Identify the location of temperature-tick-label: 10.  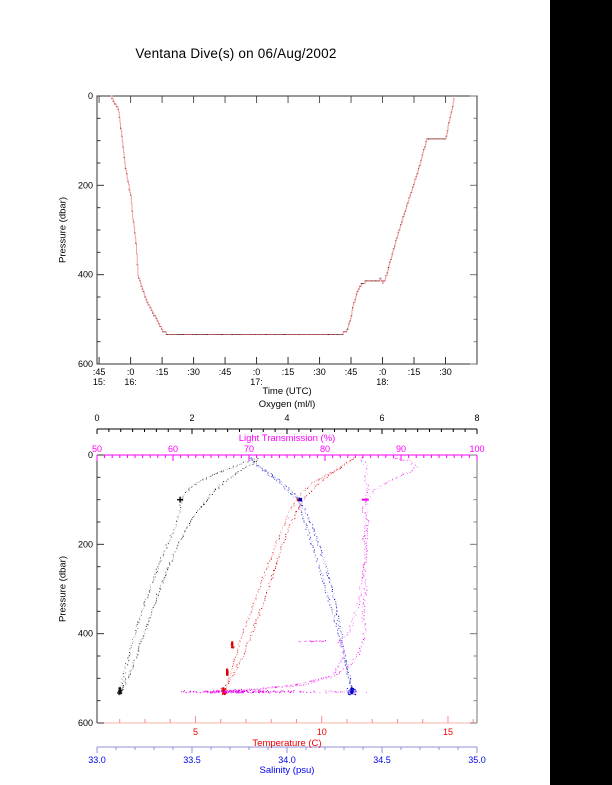
(322, 732).